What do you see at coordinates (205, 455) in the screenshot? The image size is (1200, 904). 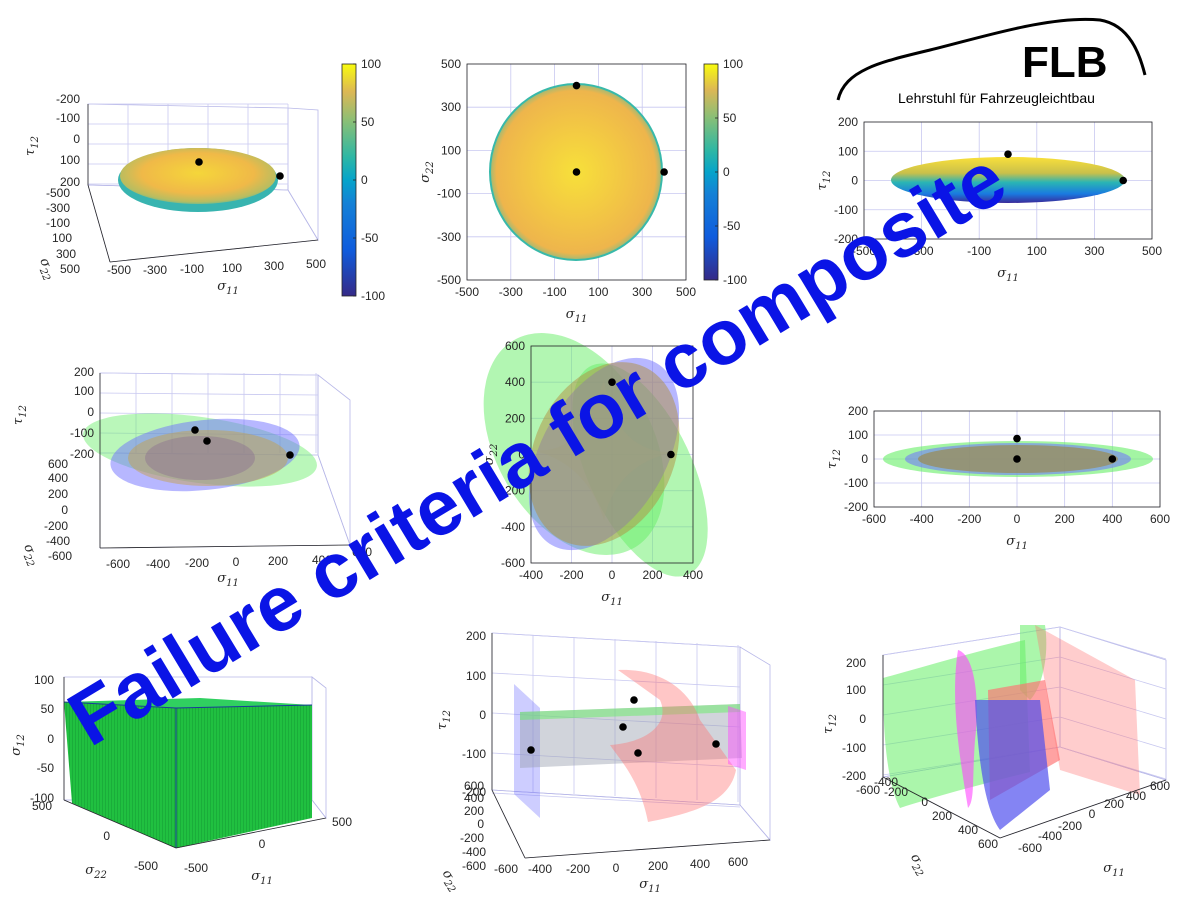 I see `surface-blue` at bounding box center [205, 455].